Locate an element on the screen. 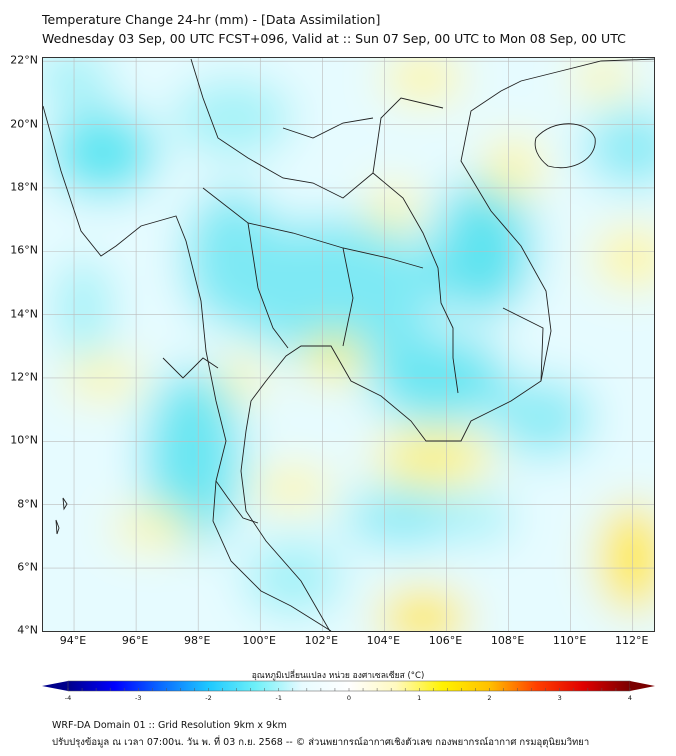  latitude-label: 12°N is located at coordinates (24, 377).